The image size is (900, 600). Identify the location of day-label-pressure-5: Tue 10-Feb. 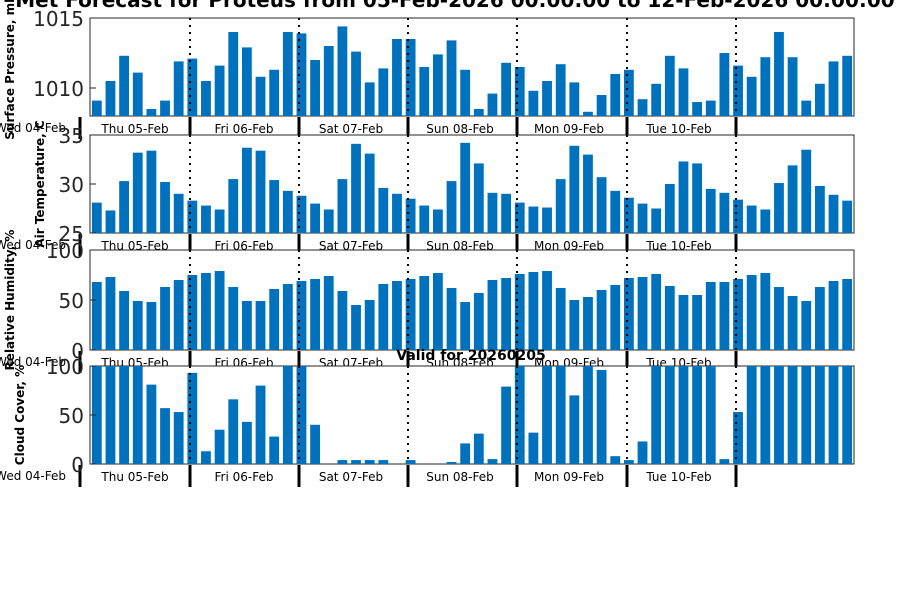
(678, 129).